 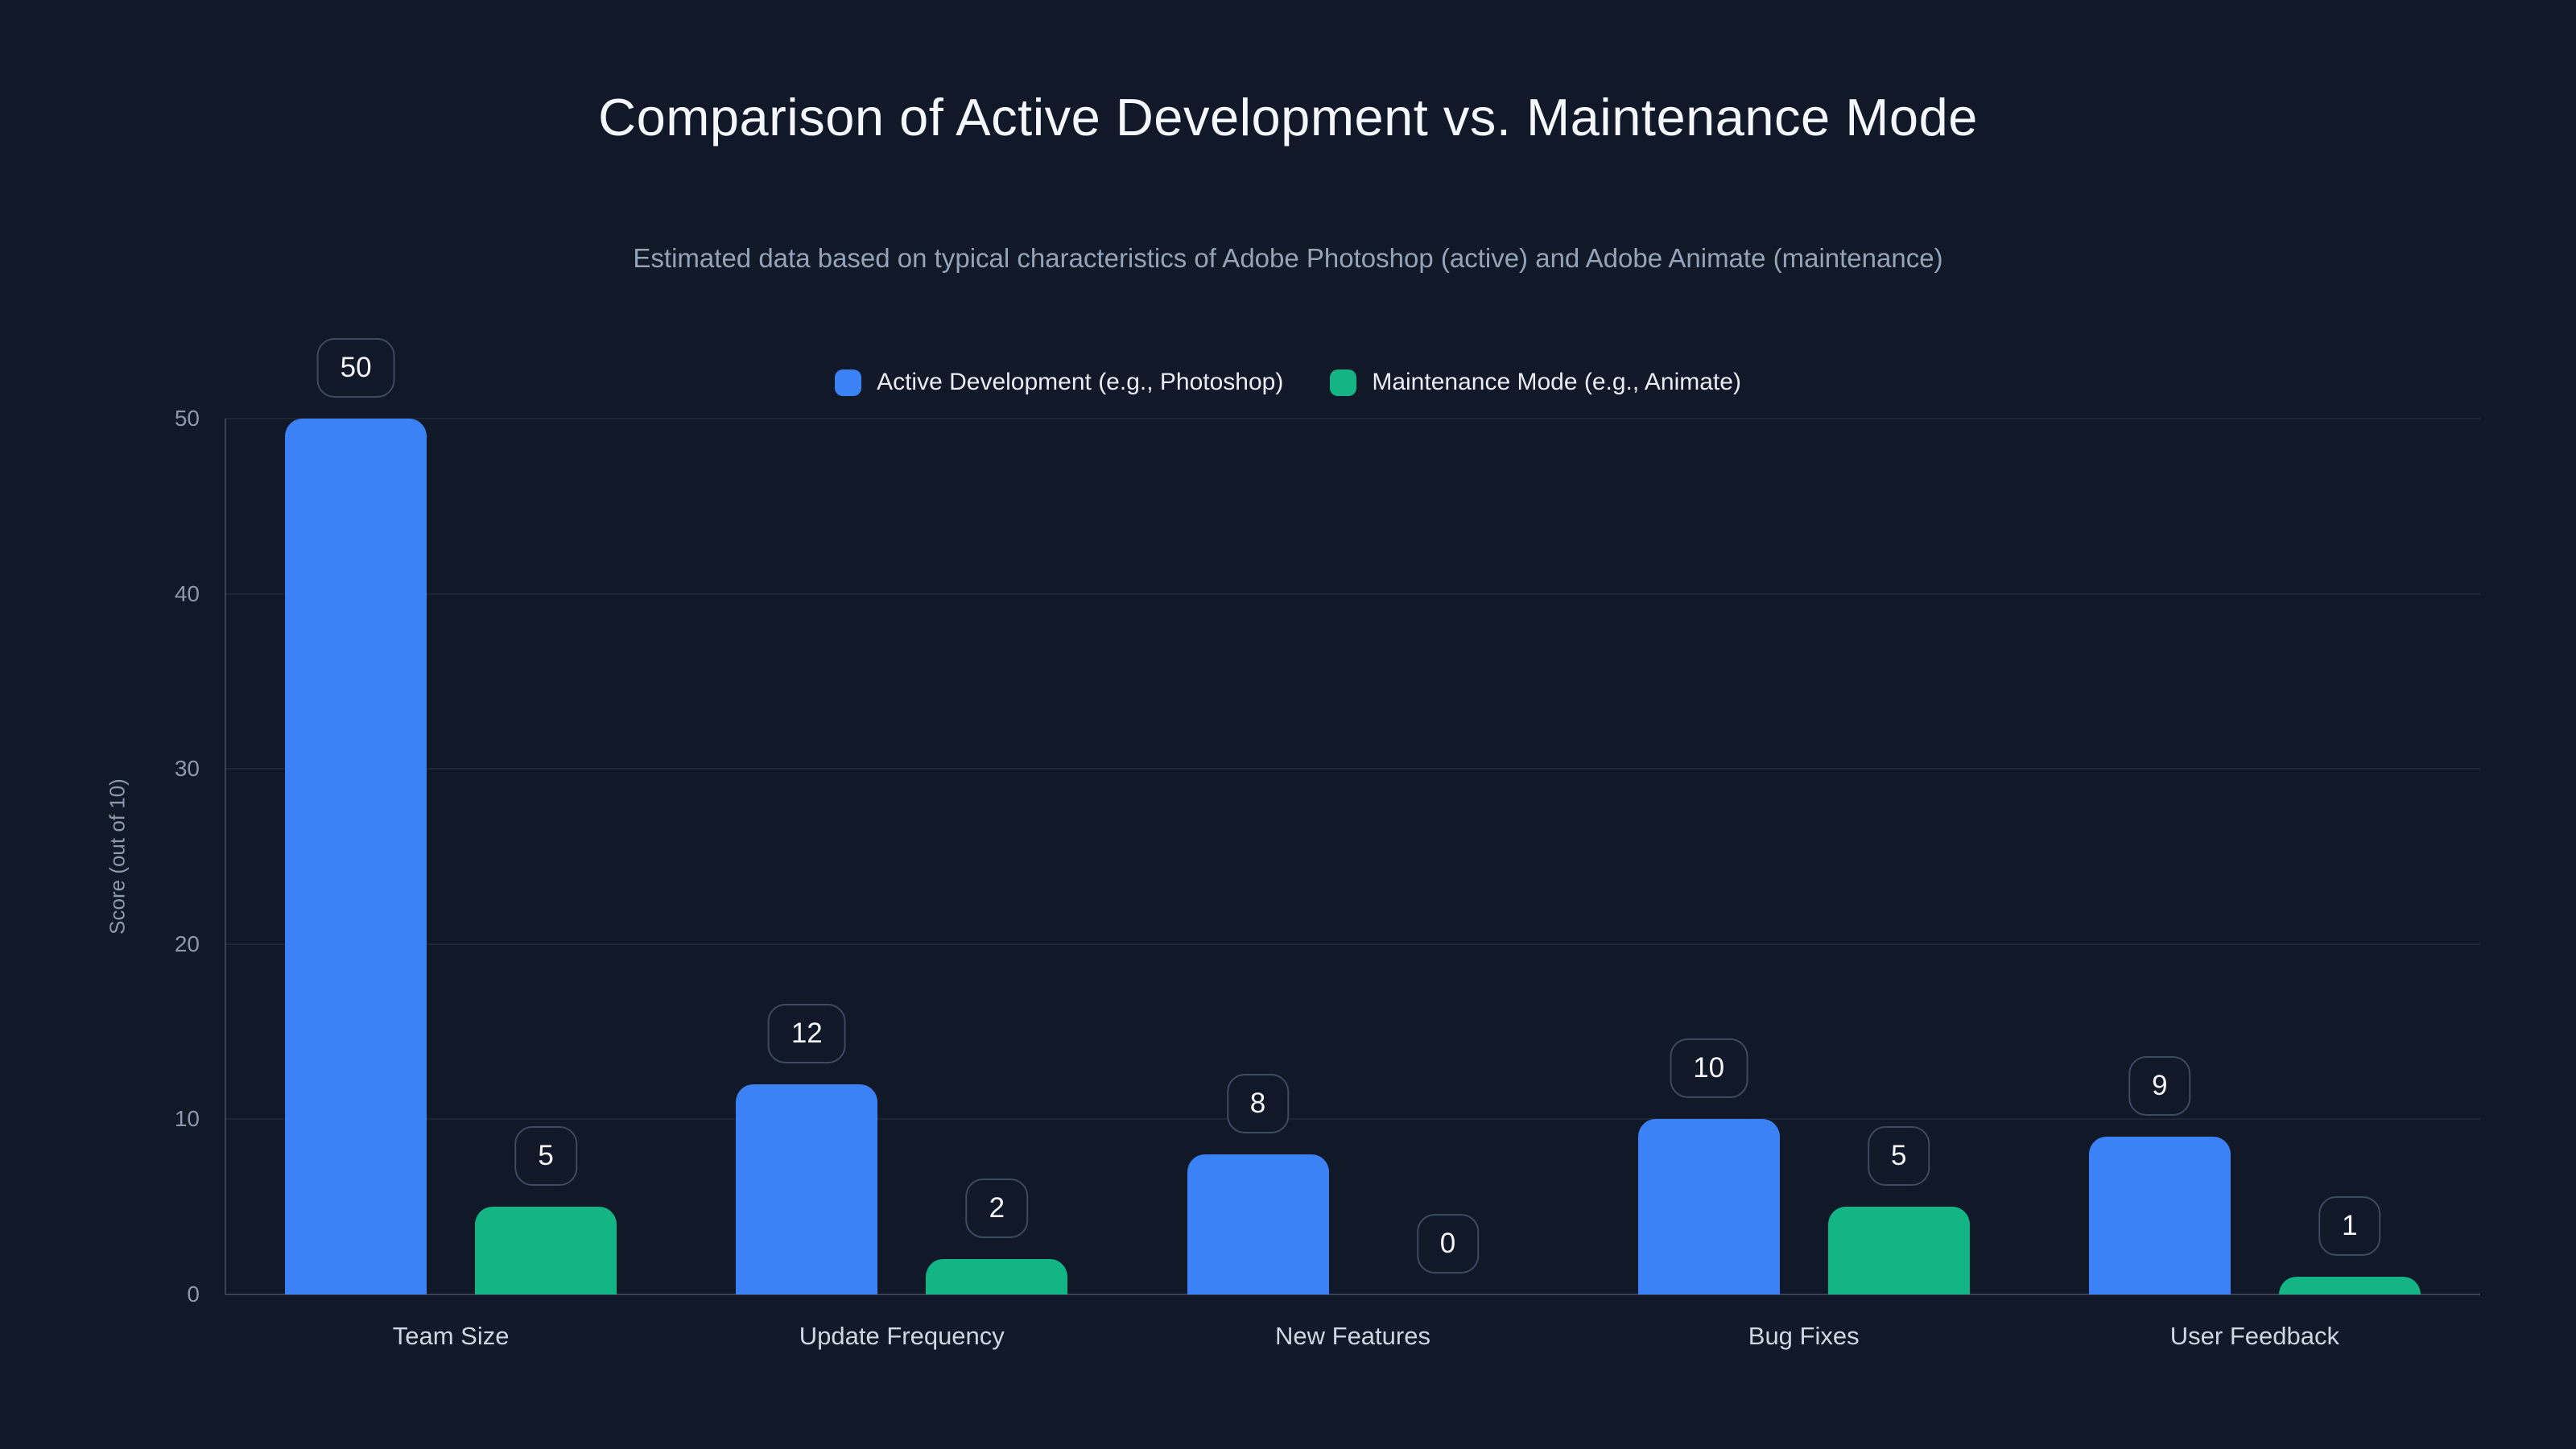 I want to click on y-tick-label-40: 40, so click(x=187, y=593).